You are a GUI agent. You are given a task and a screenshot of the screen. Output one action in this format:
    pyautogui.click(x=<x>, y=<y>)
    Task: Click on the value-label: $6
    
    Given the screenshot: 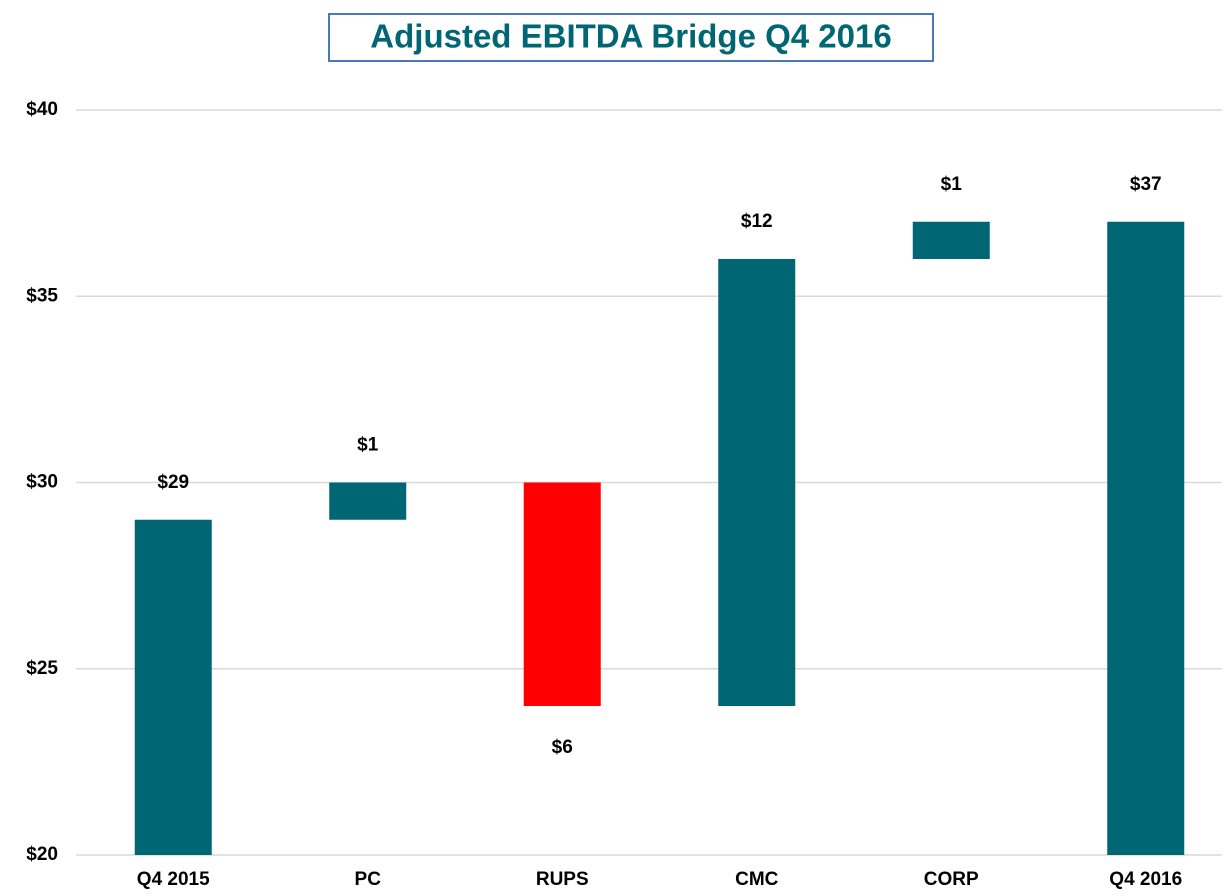 What is the action you would take?
    pyautogui.click(x=562, y=747)
    